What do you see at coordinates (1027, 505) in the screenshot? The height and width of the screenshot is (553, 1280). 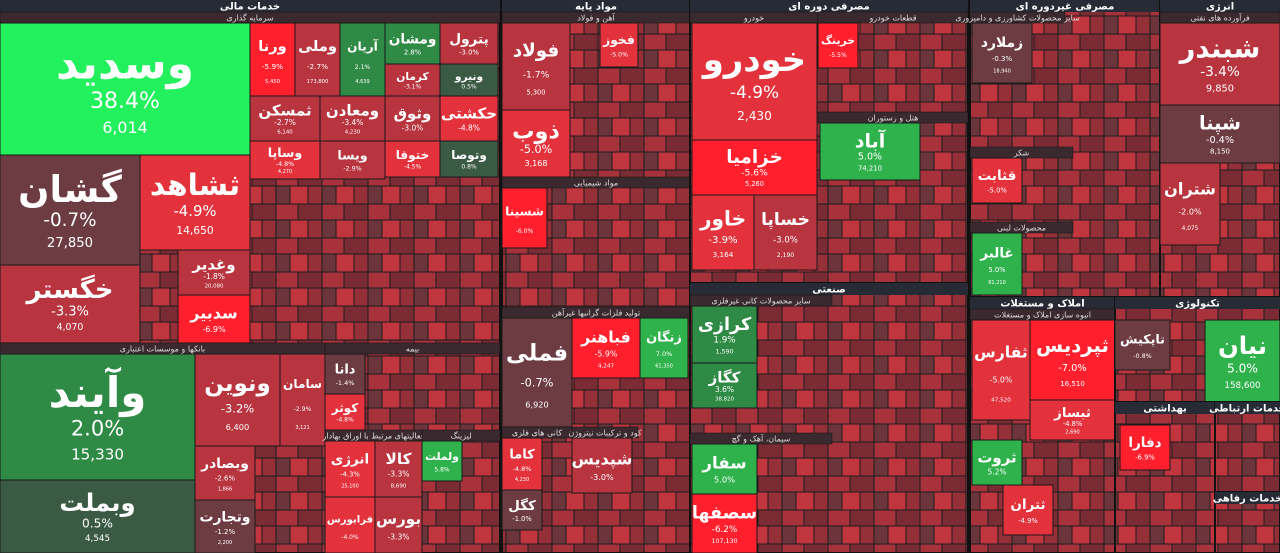 I see `stock-name: ثتران` at bounding box center [1027, 505].